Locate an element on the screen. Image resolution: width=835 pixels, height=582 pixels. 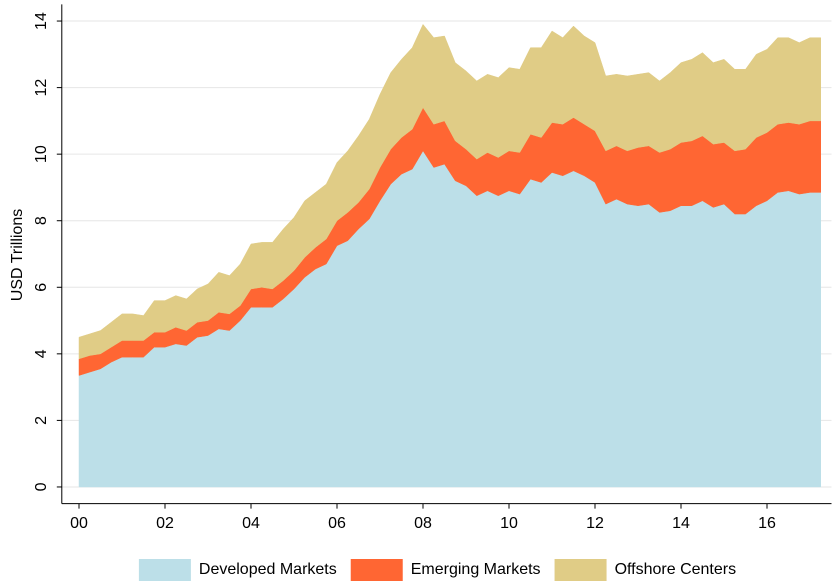
x-tick-label: 16 is located at coordinates (767, 523).